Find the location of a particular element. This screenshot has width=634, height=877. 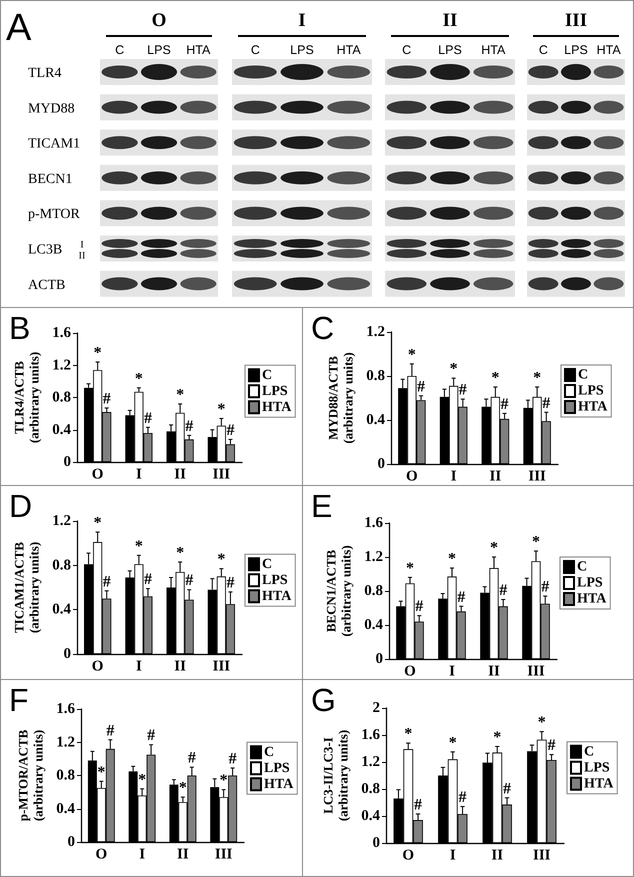

y-tick-label: 1.6 is located at coordinates (66, 709).